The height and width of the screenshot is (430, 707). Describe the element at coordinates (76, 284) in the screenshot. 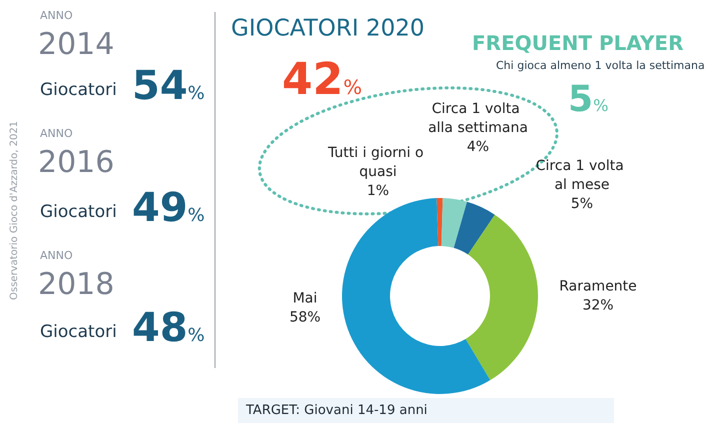

I see `text: 2018` at that location.